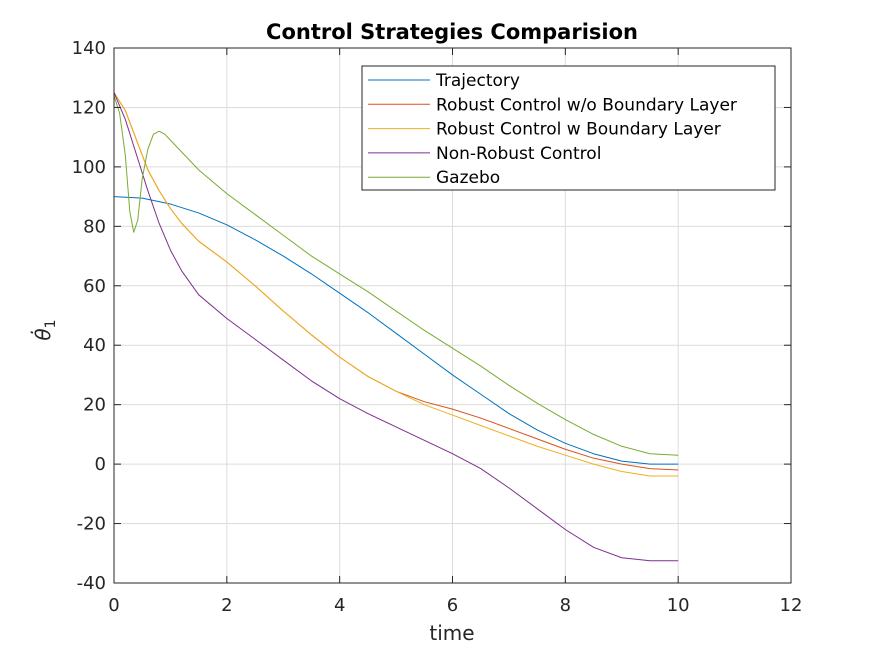 The image size is (875, 656). Describe the element at coordinates (477, 81) in the screenshot. I see `legend-label-0: Trajectory` at that location.